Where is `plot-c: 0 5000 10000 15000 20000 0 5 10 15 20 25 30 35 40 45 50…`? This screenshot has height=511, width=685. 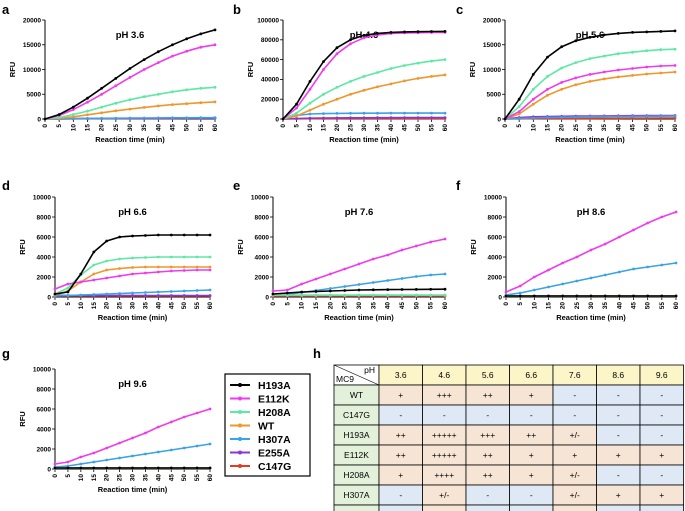
plot-c: 0 5000 10000 15000 20000 0 5 10 15 20 25 30 35 40 45 50… is located at coordinates (573, 80).